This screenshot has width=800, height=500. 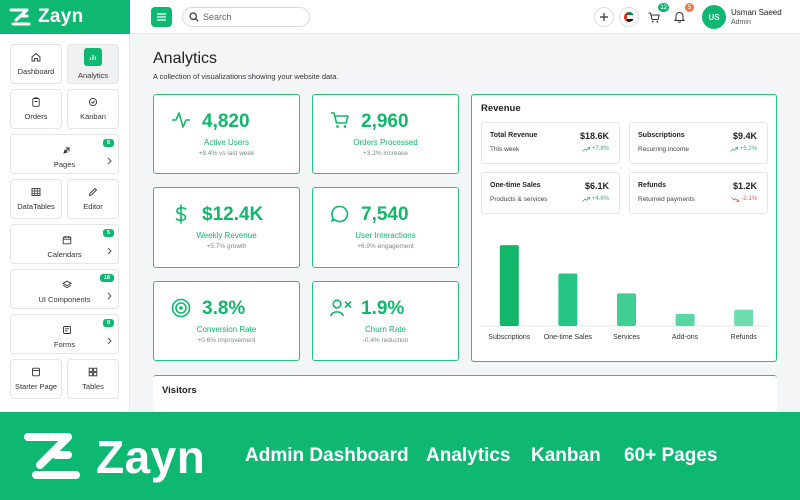 I want to click on summary-delta-value: +7.8%, so click(x=600, y=149).